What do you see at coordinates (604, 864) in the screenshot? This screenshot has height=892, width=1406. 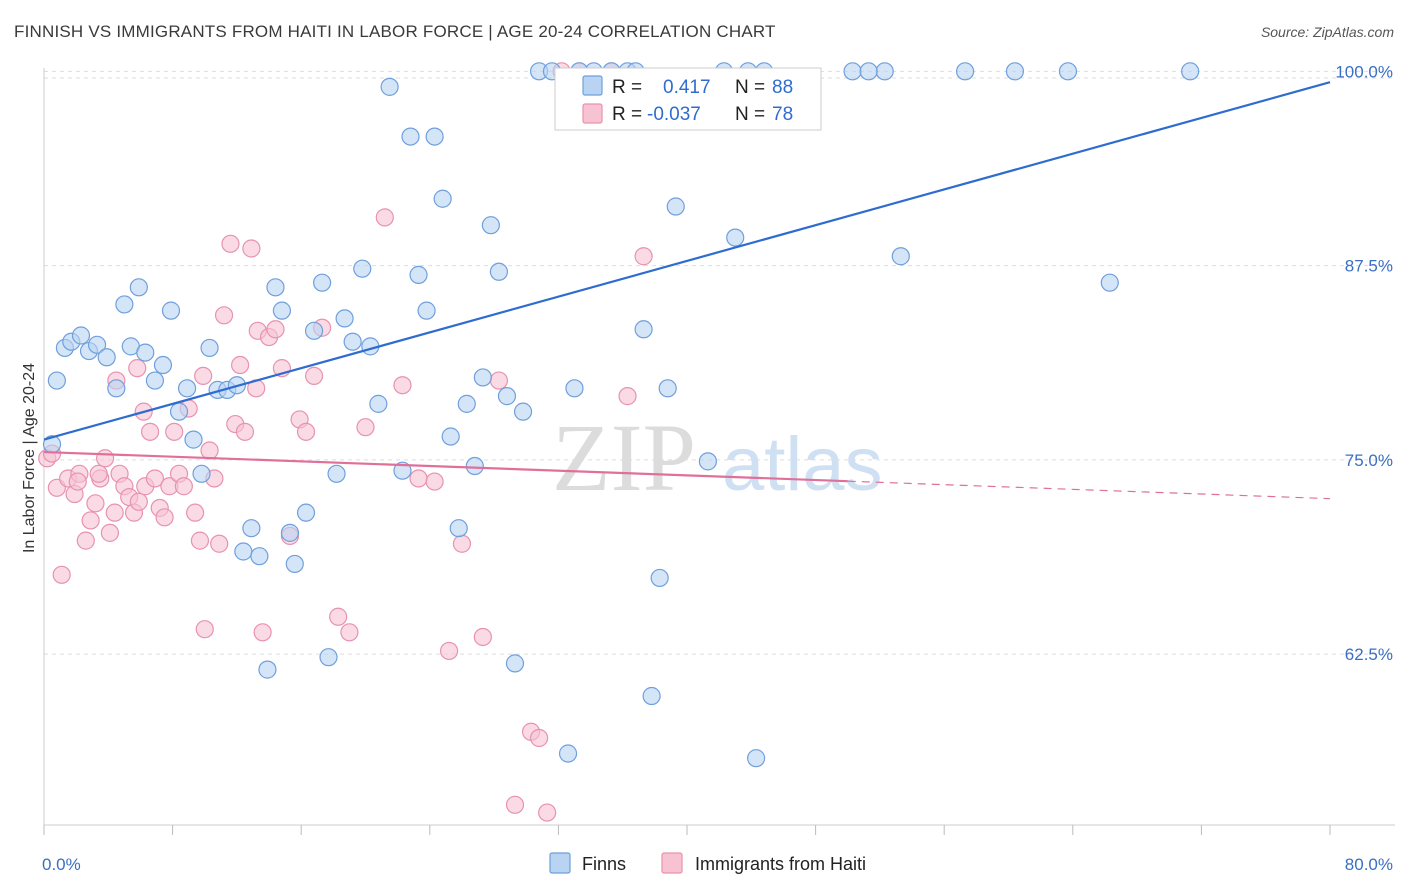 I see `series-legend-label-finns: Finns` at bounding box center [604, 864].